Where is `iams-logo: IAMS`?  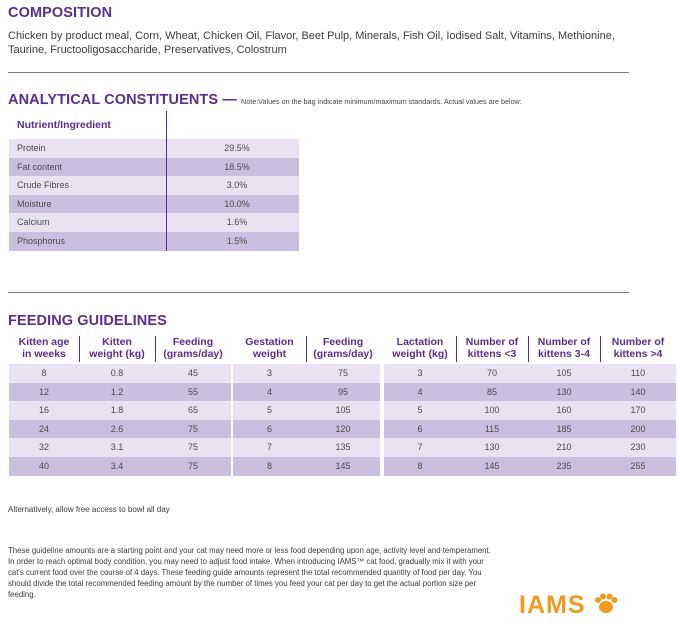
iams-logo: IAMS is located at coordinates (569, 605).